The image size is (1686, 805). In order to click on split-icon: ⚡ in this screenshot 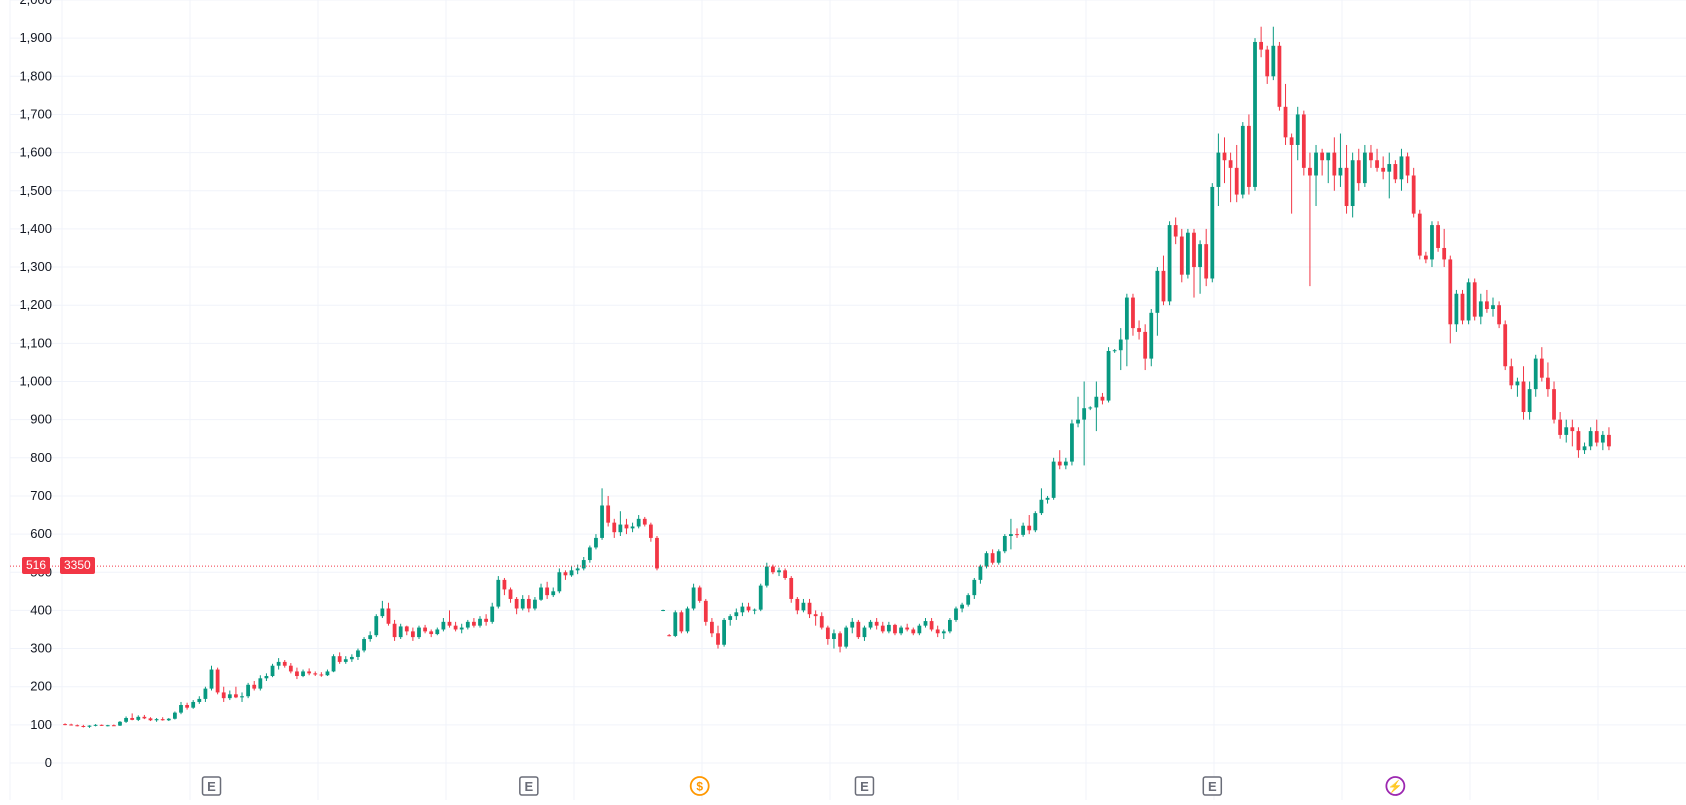, I will do `click(1395, 786)`.